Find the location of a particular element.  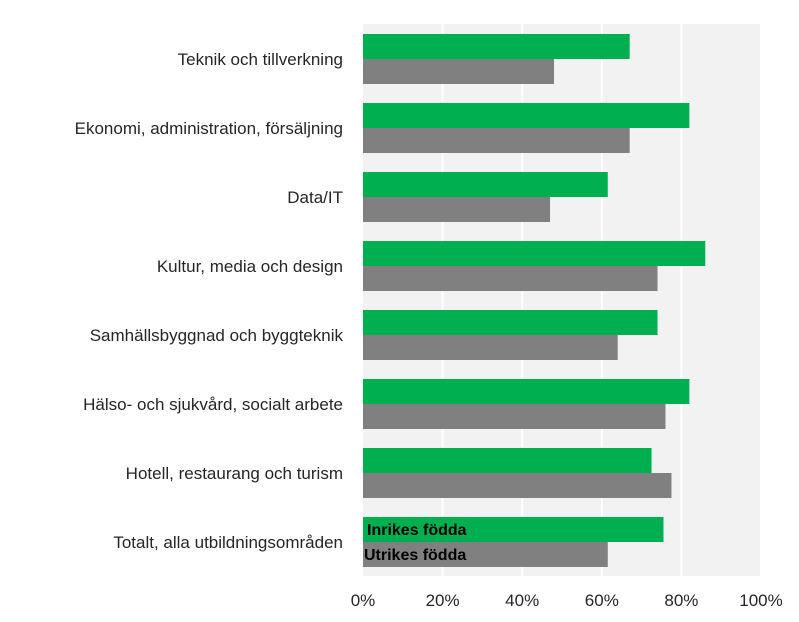

x-tick-label: 100% is located at coordinates (760, 600).